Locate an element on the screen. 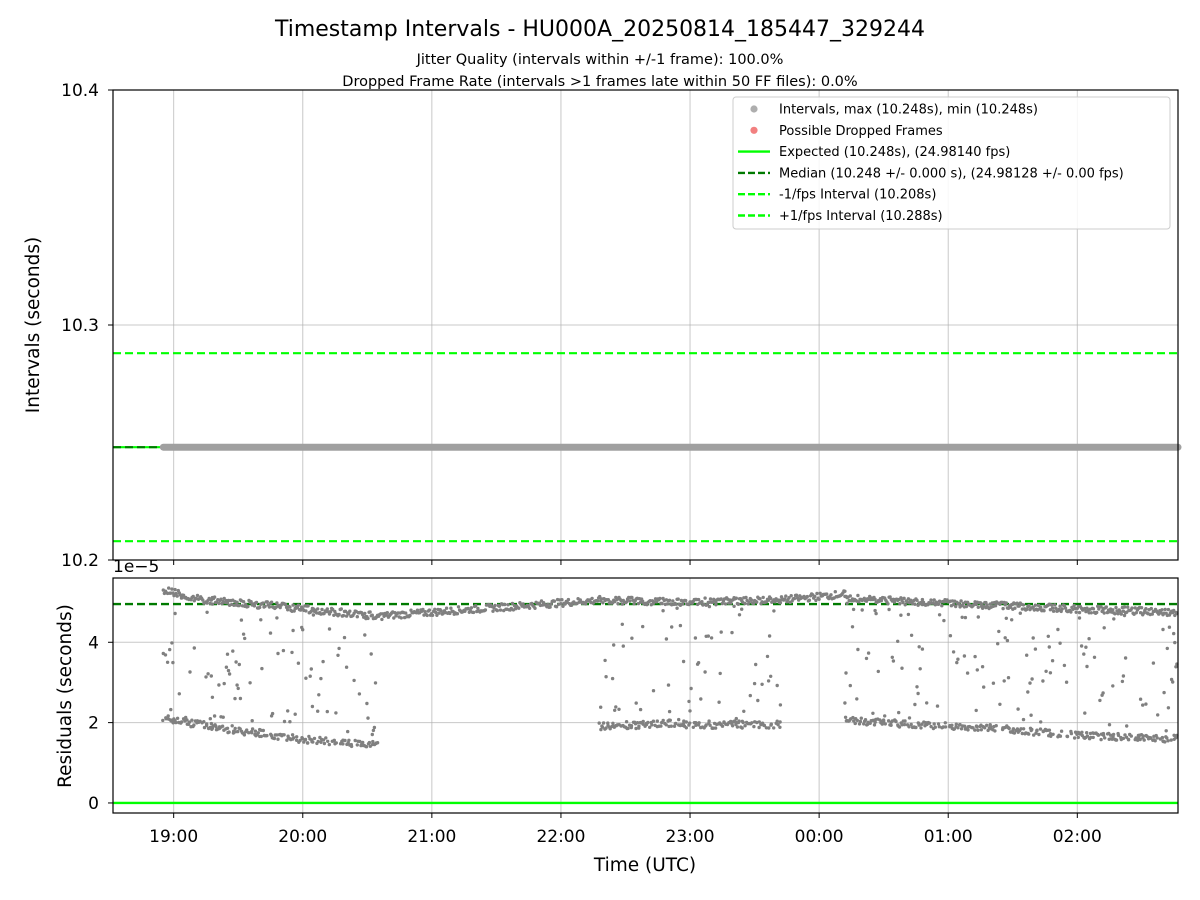  legend-box is located at coordinates (951, 163).